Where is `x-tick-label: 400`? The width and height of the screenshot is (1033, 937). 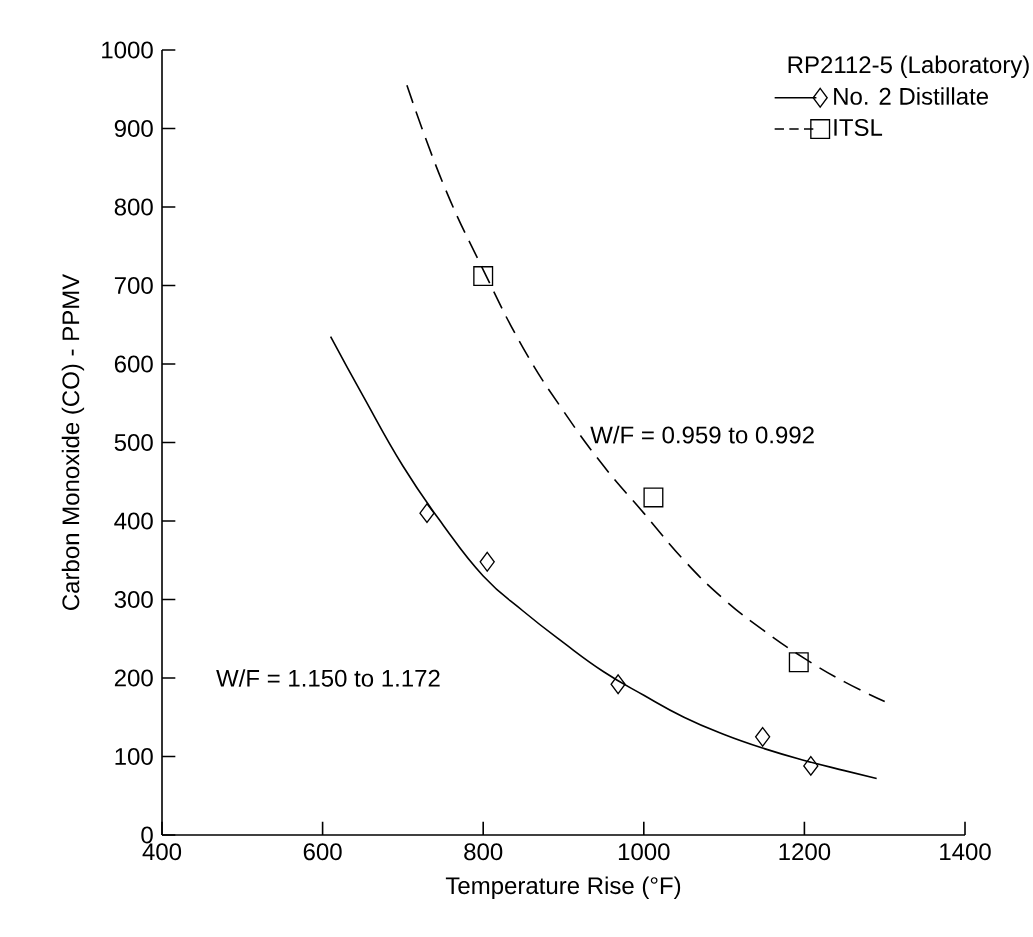
x-tick-label: 400 is located at coordinates (162, 852).